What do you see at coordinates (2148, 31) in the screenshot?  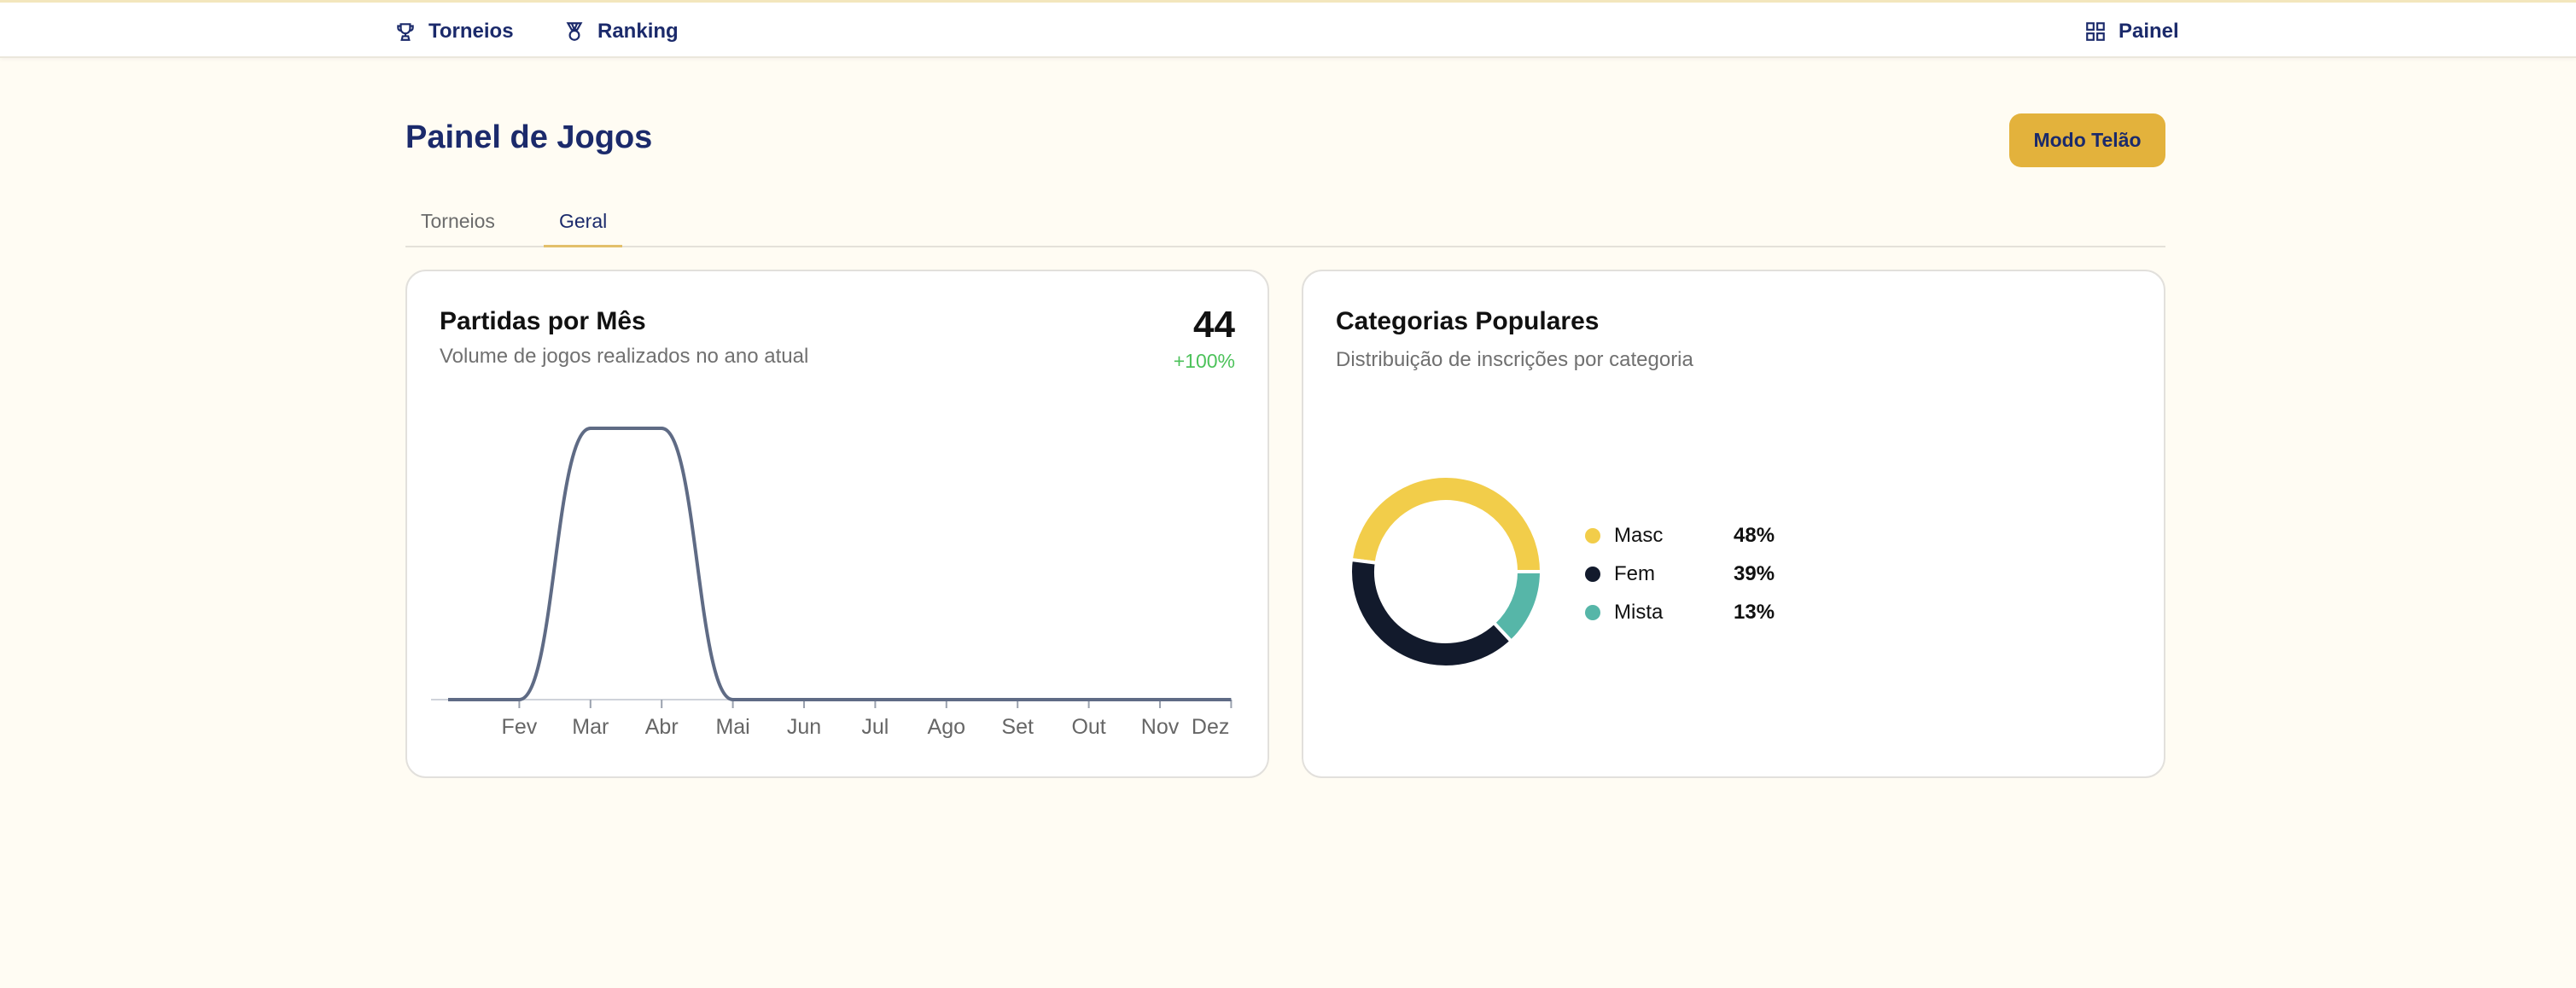 I see `nav-painel-label: Painel` at bounding box center [2148, 31].